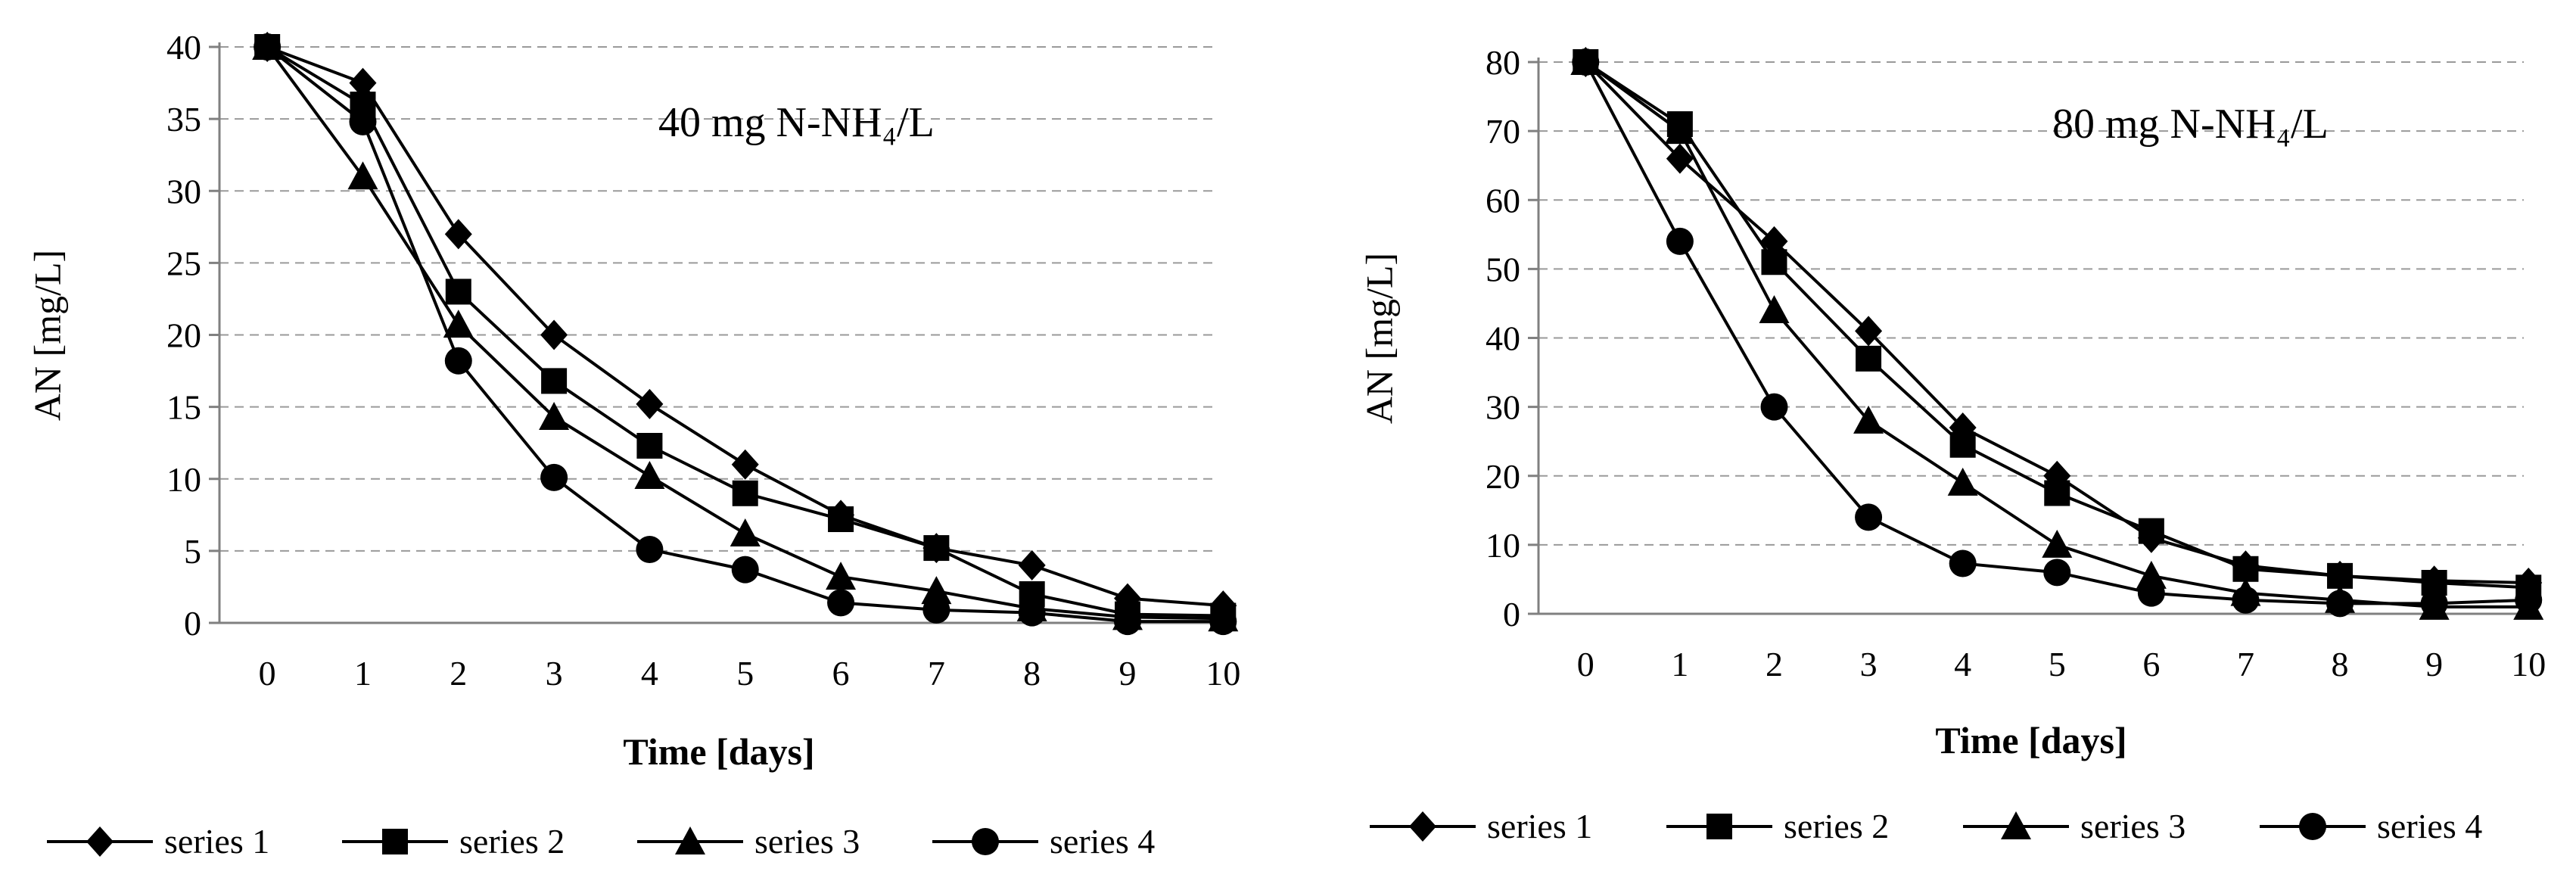 The width and height of the screenshot is (2576, 884). I want to click on x-tick-label: 7, so click(936, 673).